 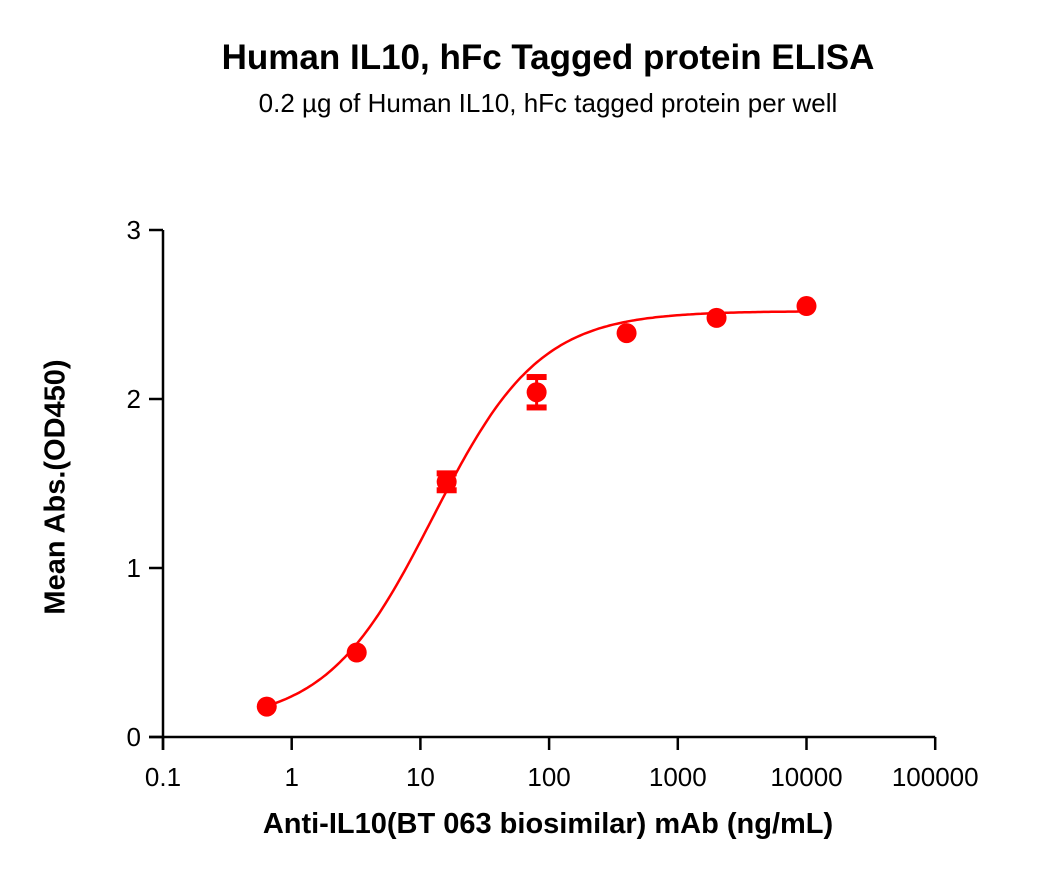 I want to click on y-tick-label: 3, so click(x=134, y=230).